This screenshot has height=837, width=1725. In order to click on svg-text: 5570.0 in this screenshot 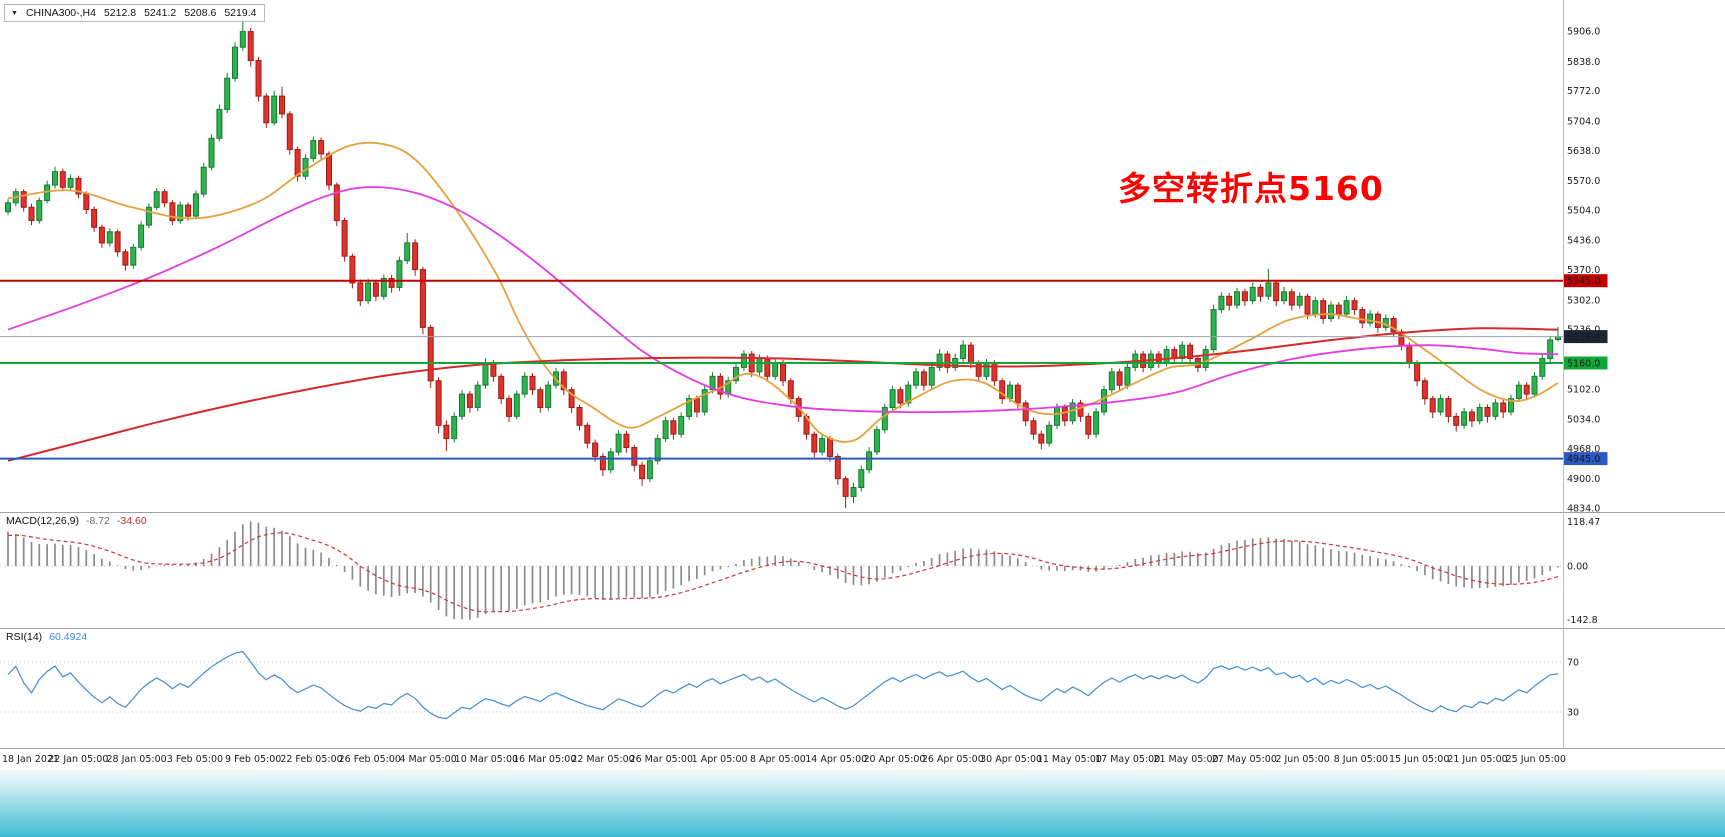, I will do `click(1583, 181)`.